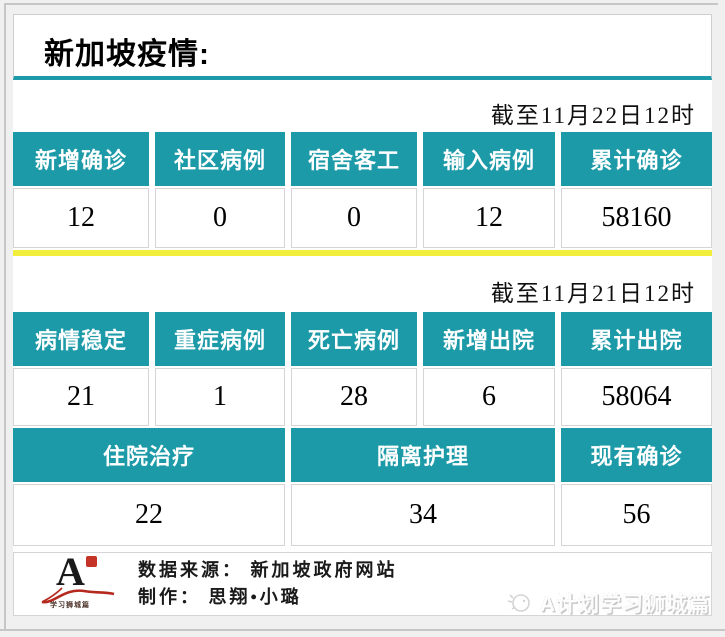 Image resolution: width=725 pixels, height=637 pixels. Describe the element at coordinates (220, 218) in the screenshot. I see `table1-value-community-cases: 0` at that location.